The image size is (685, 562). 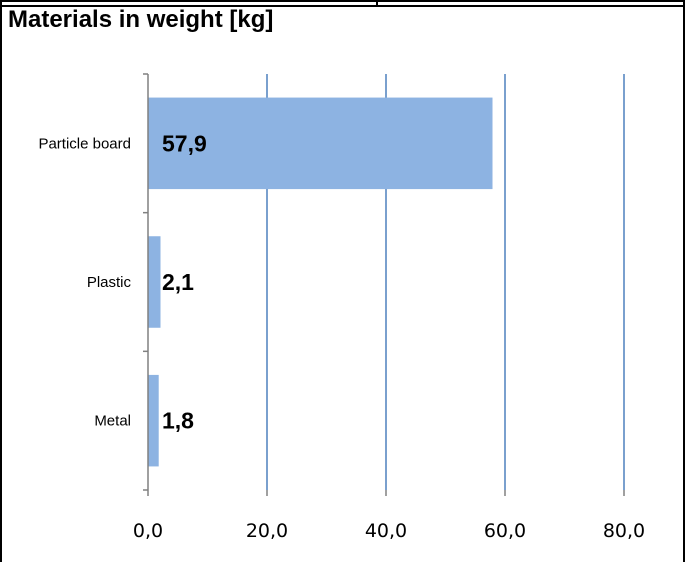 I want to click on x-tick-label-0: 0,0, so click(x=148, y=531).